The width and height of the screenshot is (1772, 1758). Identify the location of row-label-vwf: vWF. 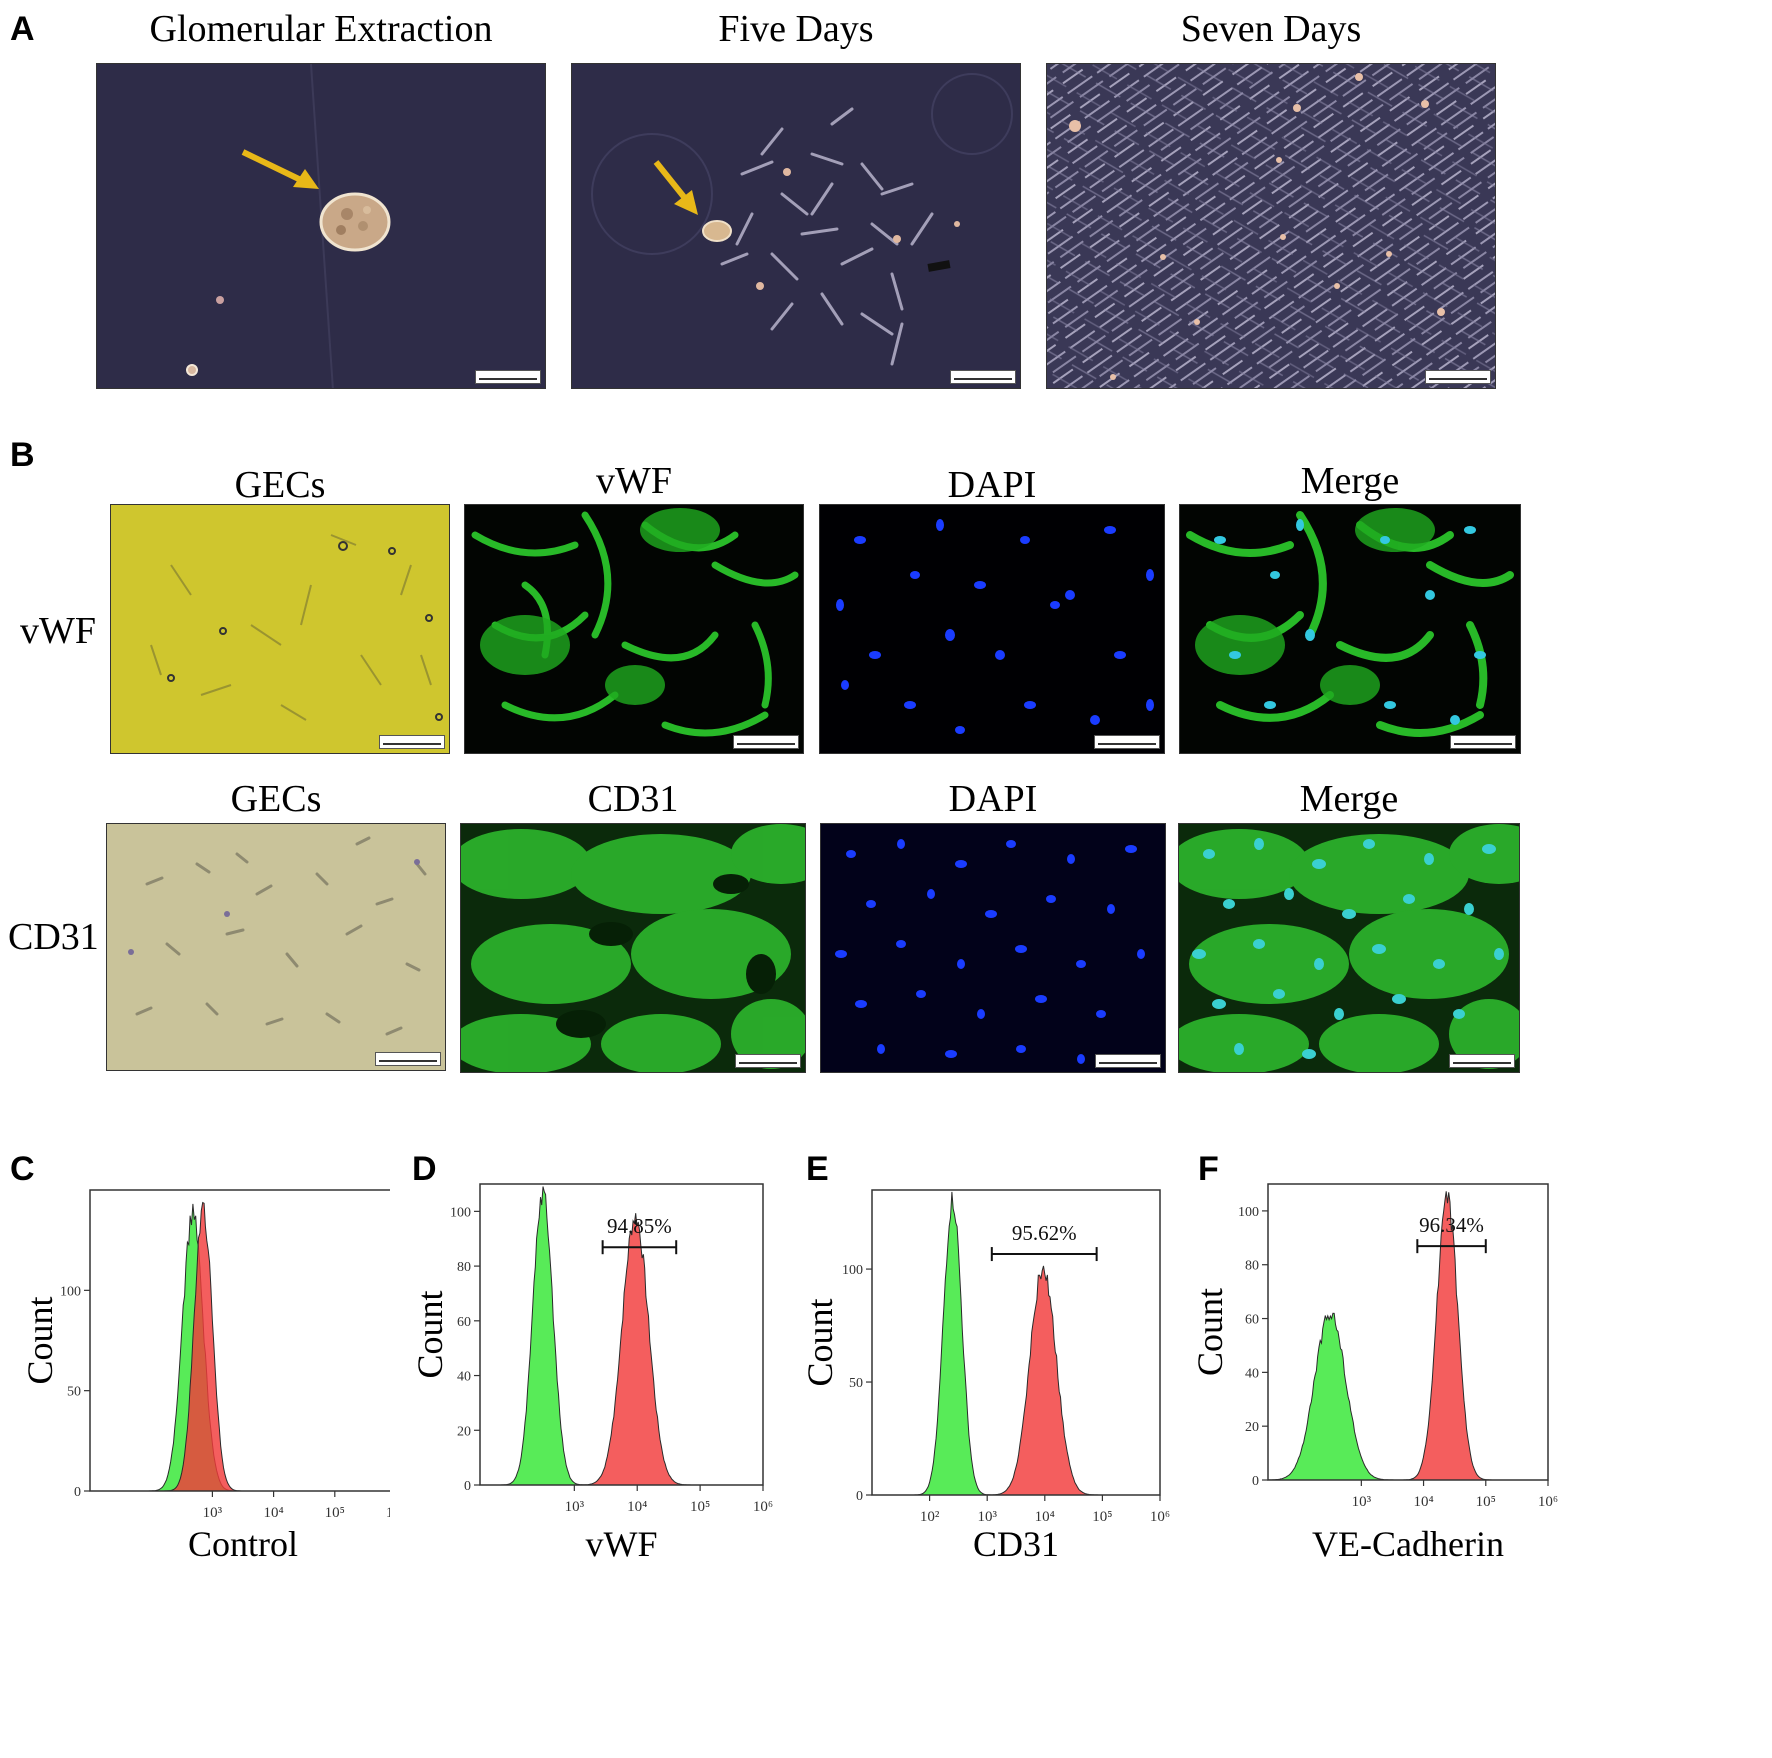
(58, 631).